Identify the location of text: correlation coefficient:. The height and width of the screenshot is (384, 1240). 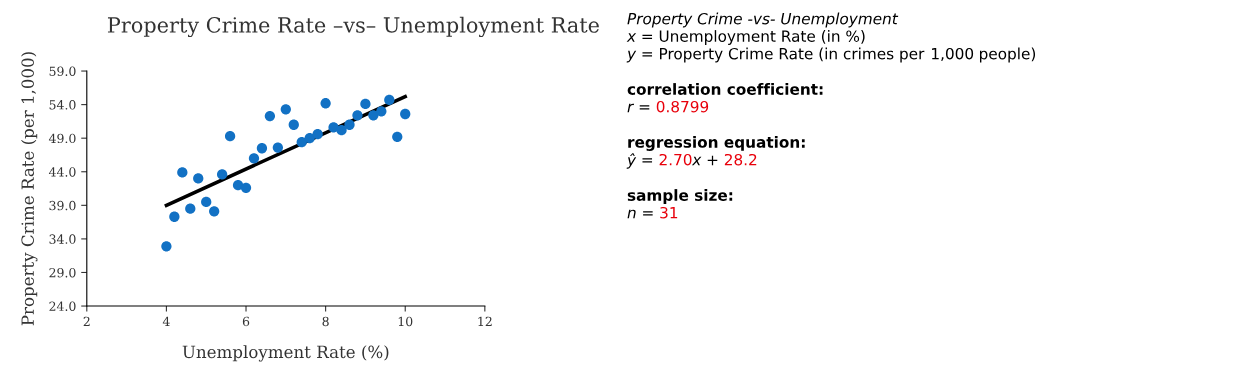
(725, 89).